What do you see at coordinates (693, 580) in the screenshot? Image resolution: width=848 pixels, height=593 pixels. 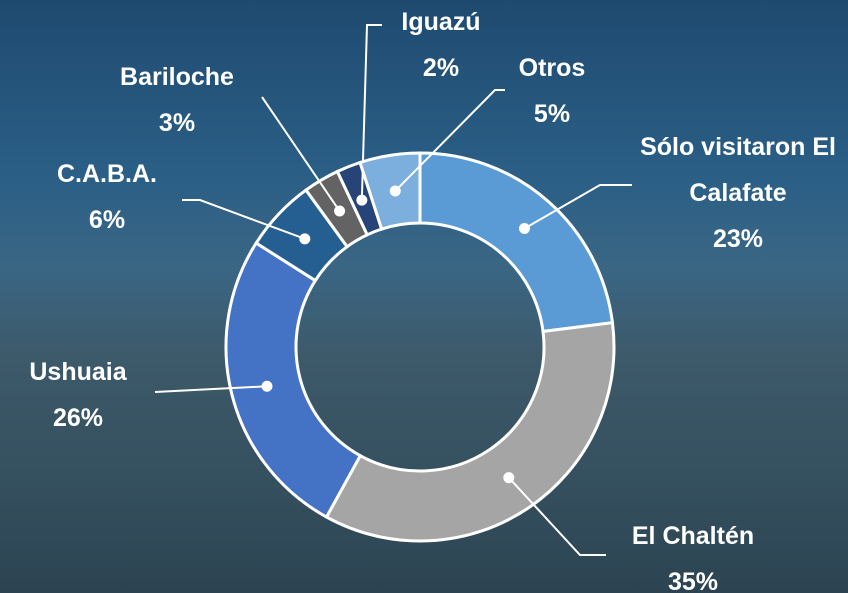 I see `value-label: 35%` at bounding box center [693, 580].